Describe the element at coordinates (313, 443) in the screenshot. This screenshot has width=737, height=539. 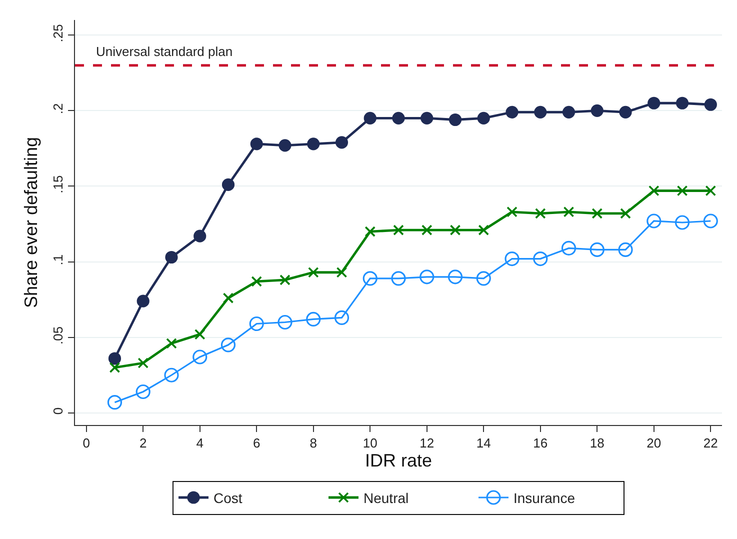
I see `x-tick-label: 8` at that location.